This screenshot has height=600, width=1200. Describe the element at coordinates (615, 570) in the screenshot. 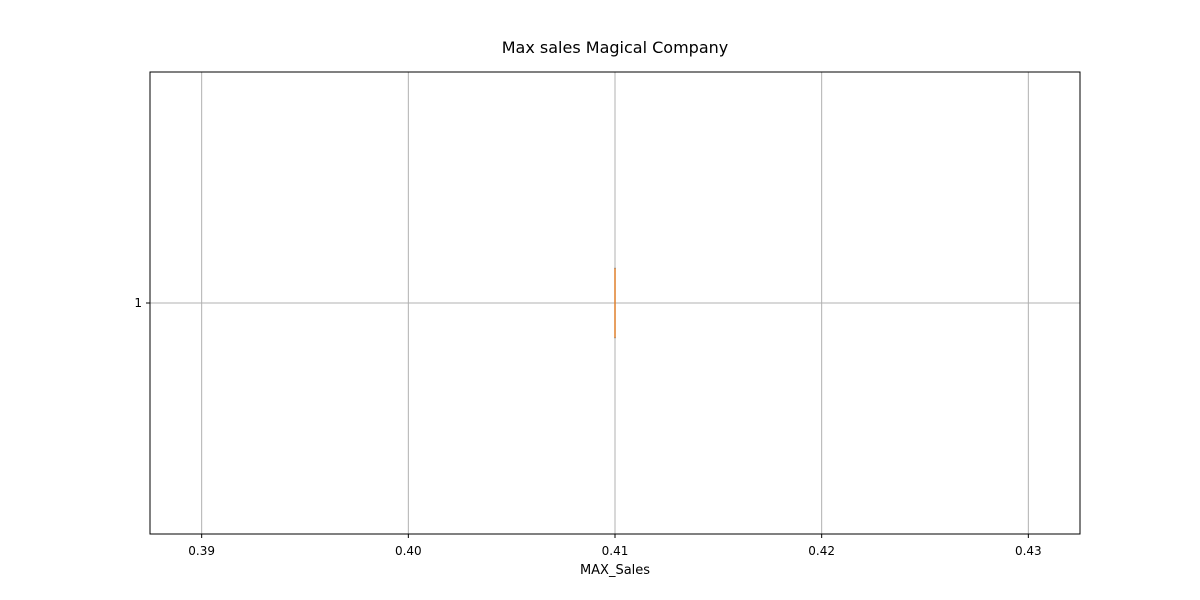

I see `x-axis-label: MAX_Sales` at that location.